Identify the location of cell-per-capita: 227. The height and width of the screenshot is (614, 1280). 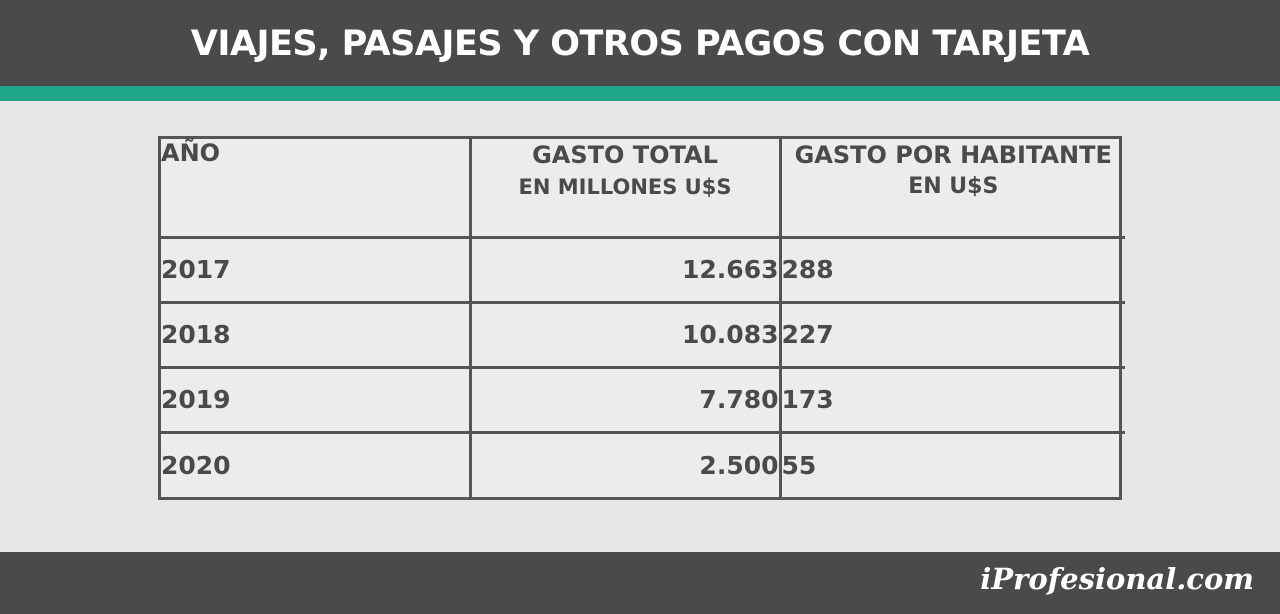
(951, 334).